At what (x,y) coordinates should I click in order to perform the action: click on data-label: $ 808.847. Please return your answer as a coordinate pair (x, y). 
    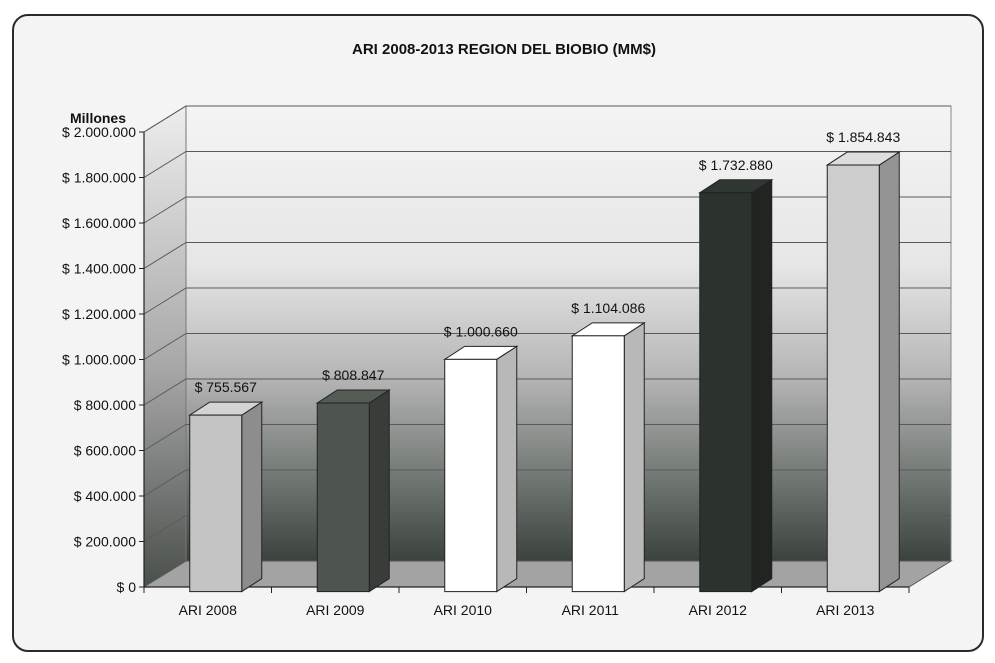
    Looking at the image, I should click on (353, 375).